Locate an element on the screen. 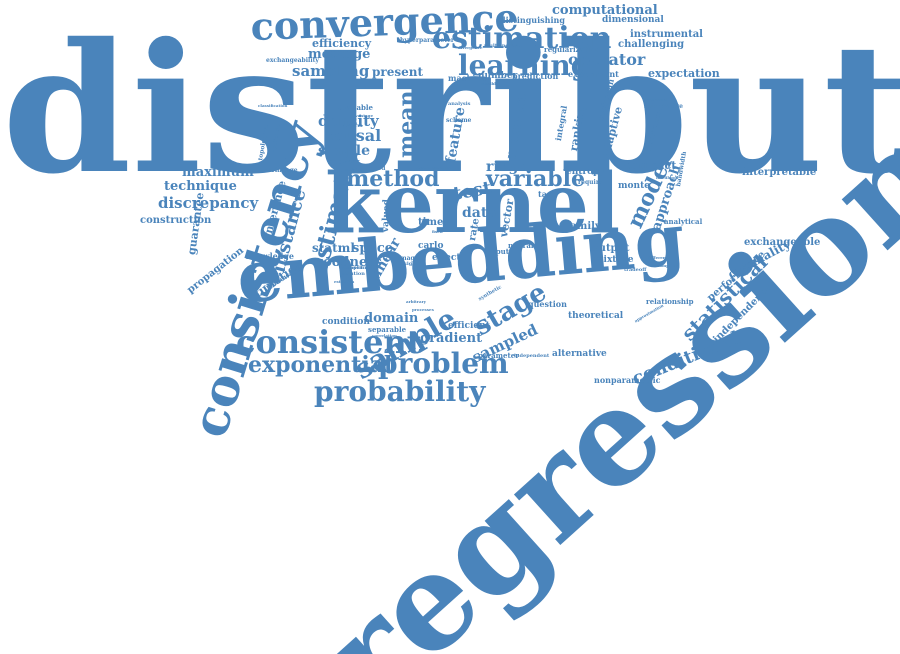  word-difference: difference is located at coordinates (659, 257).